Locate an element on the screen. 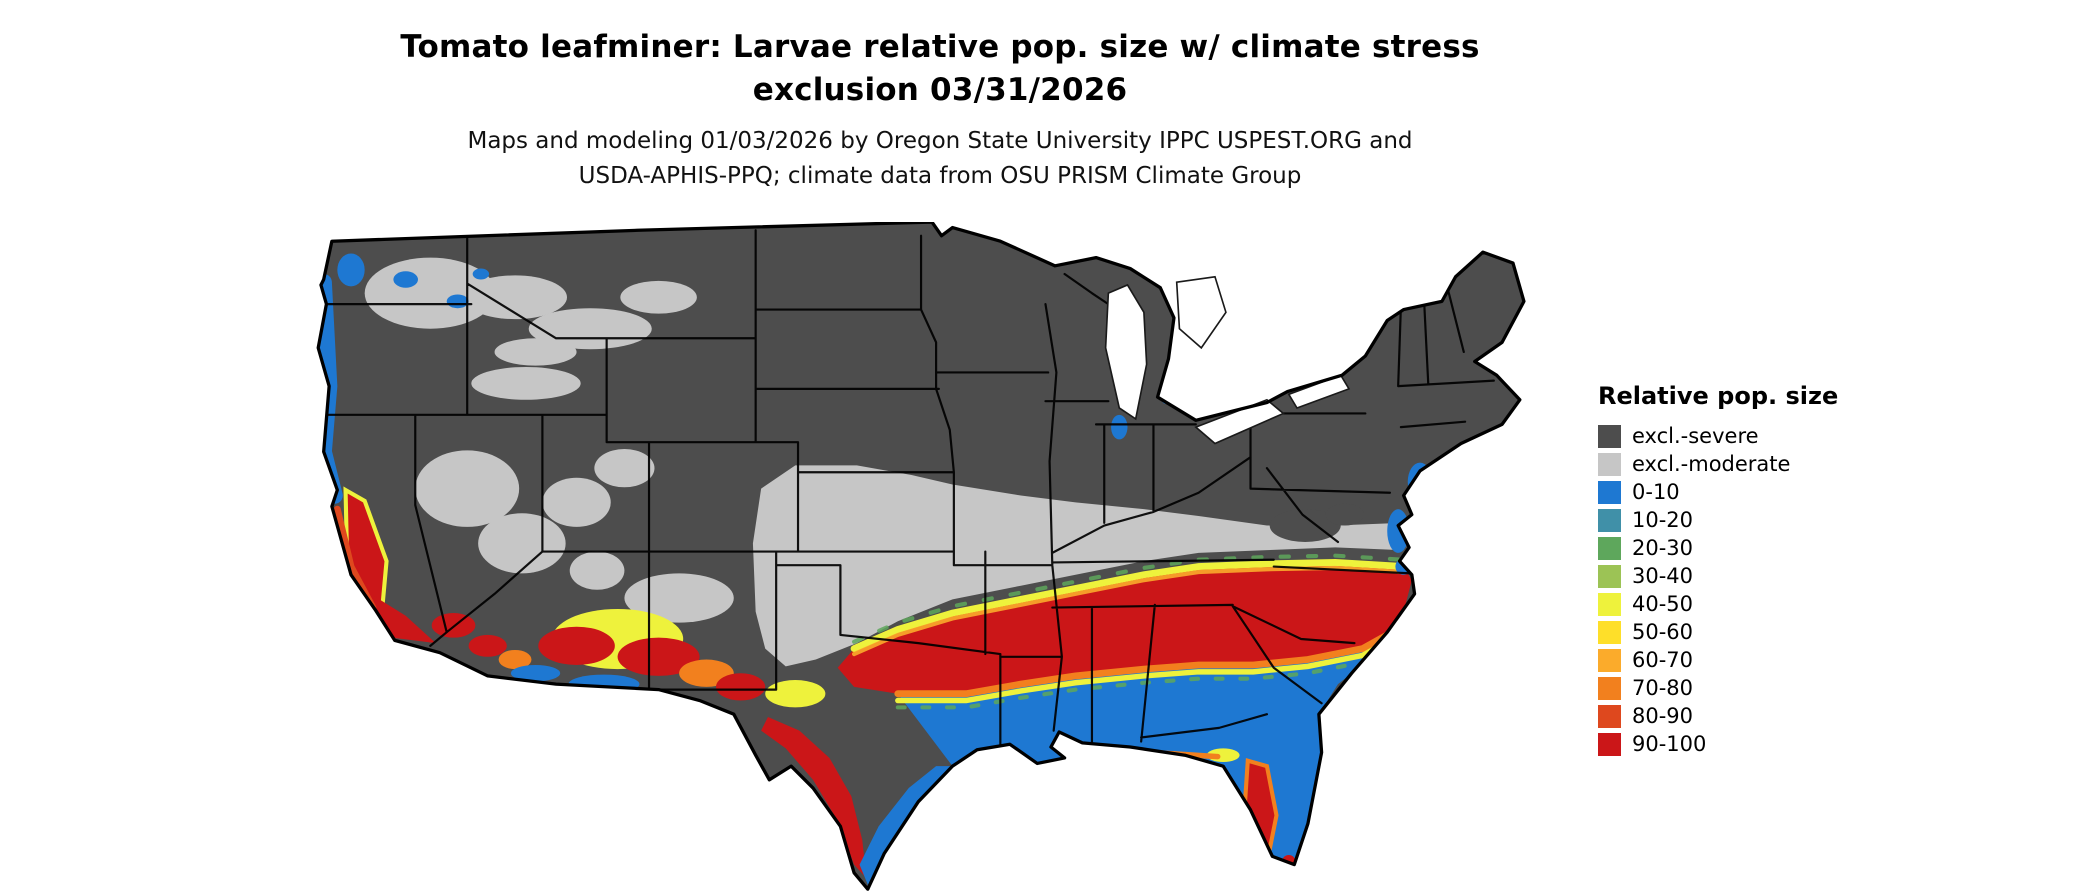  legend-item: excl.-moderate is located at coordinates (1748, 464).